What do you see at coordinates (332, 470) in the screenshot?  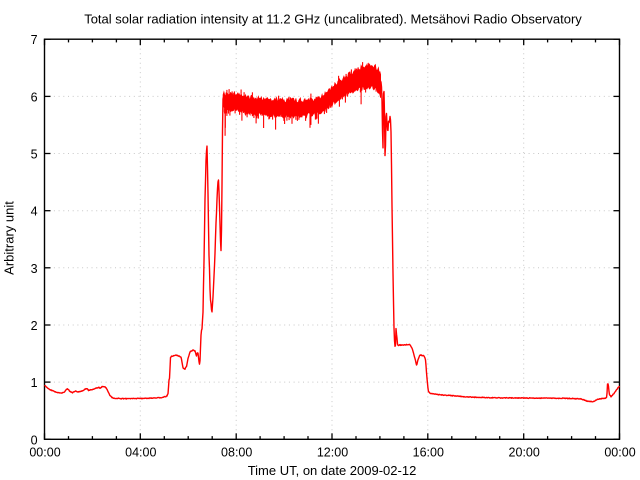 I see `svg-text: Time UT, on date 2009-02-12` at bounding box center [332, 470].